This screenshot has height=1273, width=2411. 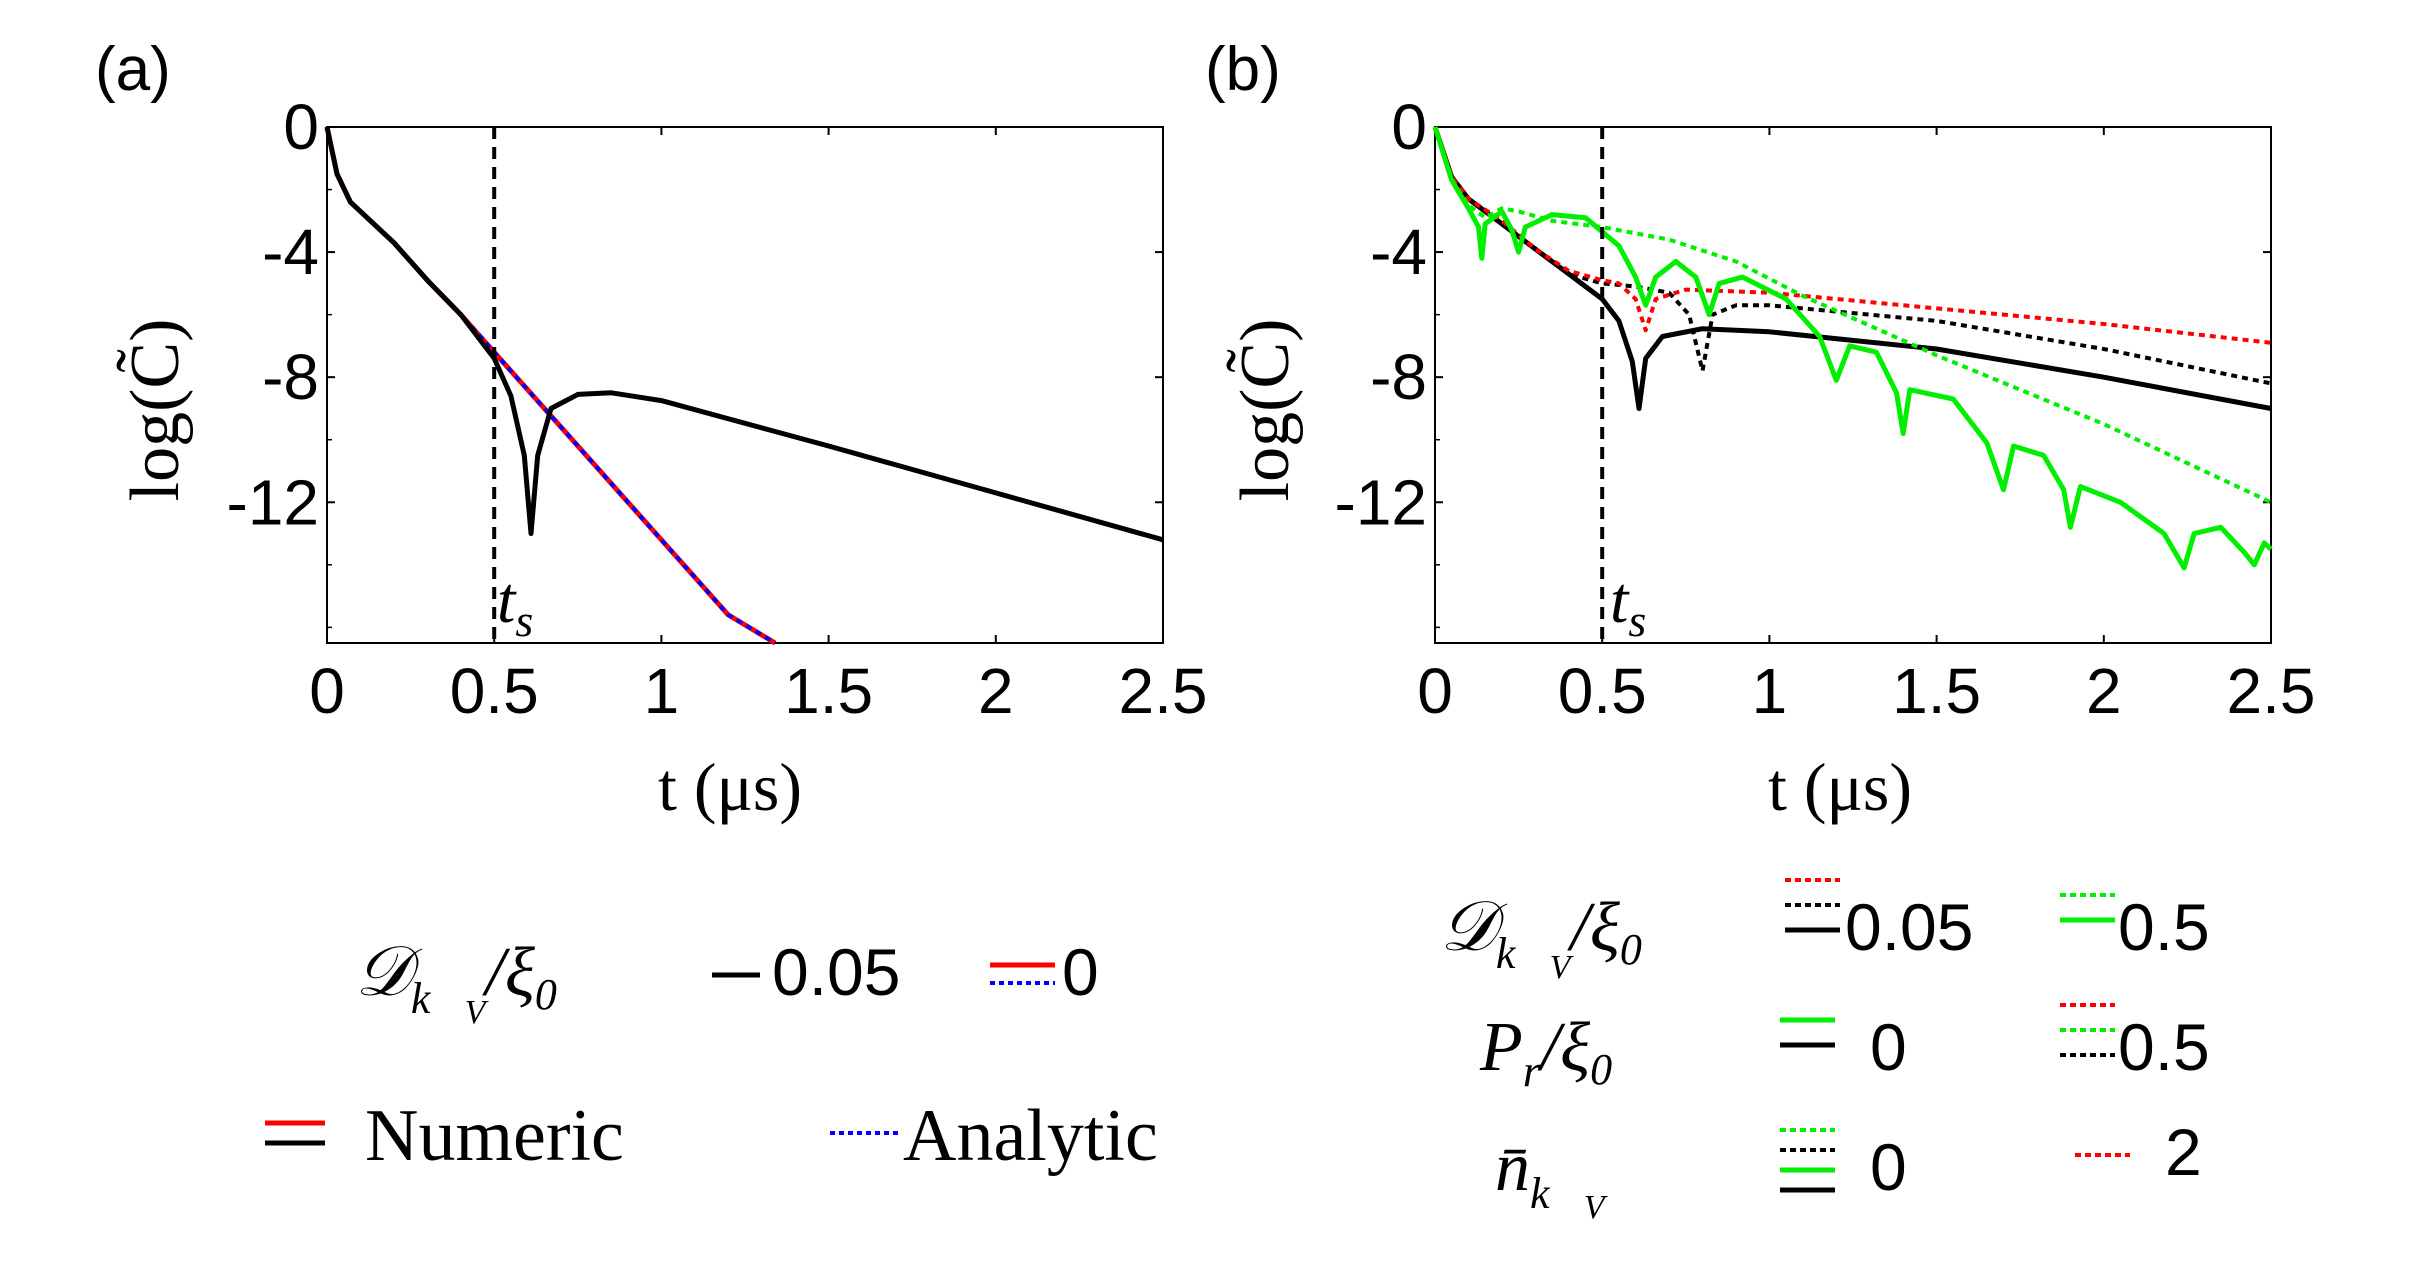 I want to click on plot-area-a: ts, so click(x=744, y=386).